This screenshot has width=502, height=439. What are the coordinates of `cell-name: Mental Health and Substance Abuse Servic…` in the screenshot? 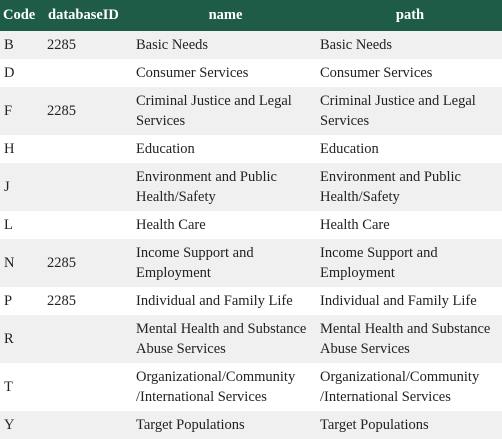 It's located at (221, 339).